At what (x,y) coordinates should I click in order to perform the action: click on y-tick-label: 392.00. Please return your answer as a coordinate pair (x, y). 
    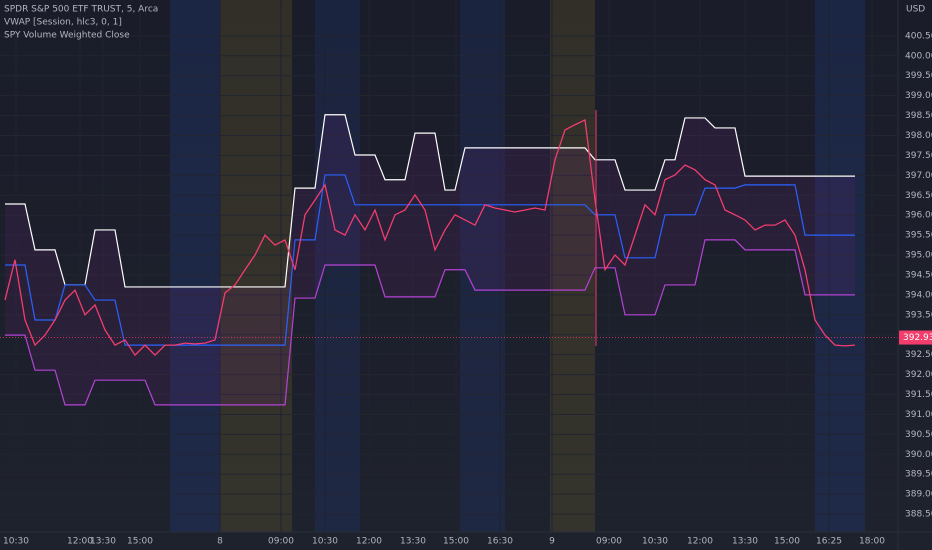
    Looking at the image, I should click on (918, 375).